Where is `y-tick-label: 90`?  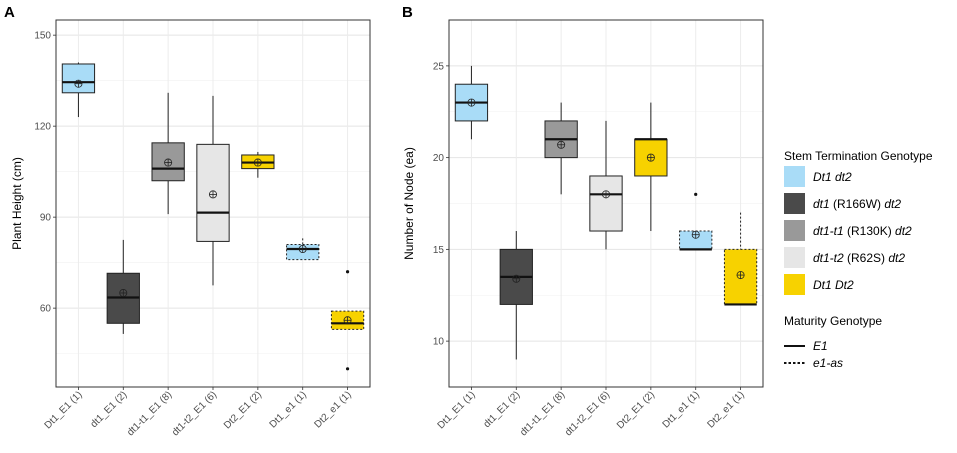
y-tick-label: 90 is located at coordinates (46, 218).